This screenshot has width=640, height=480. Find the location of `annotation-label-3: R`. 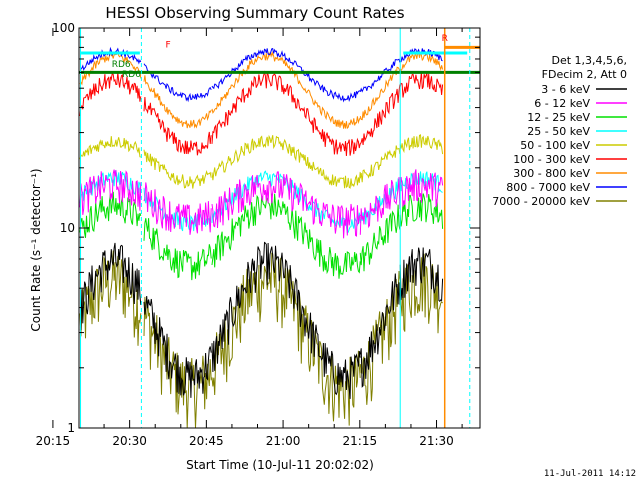

annotation-label-3: R is located at coordinates (445, 39).